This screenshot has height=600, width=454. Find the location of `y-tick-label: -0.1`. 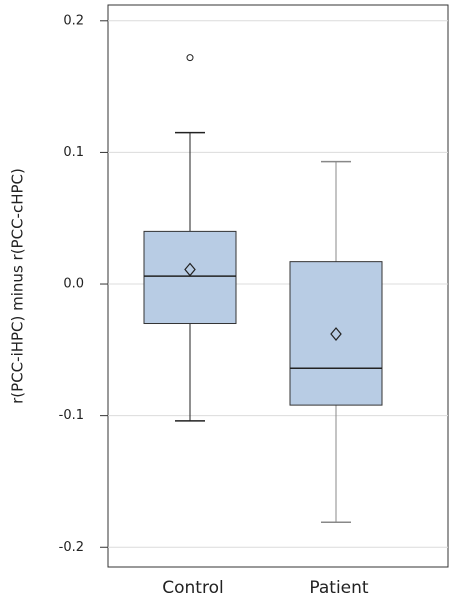

y-tick-label: -0.1 is located at coordinates (71, 415).